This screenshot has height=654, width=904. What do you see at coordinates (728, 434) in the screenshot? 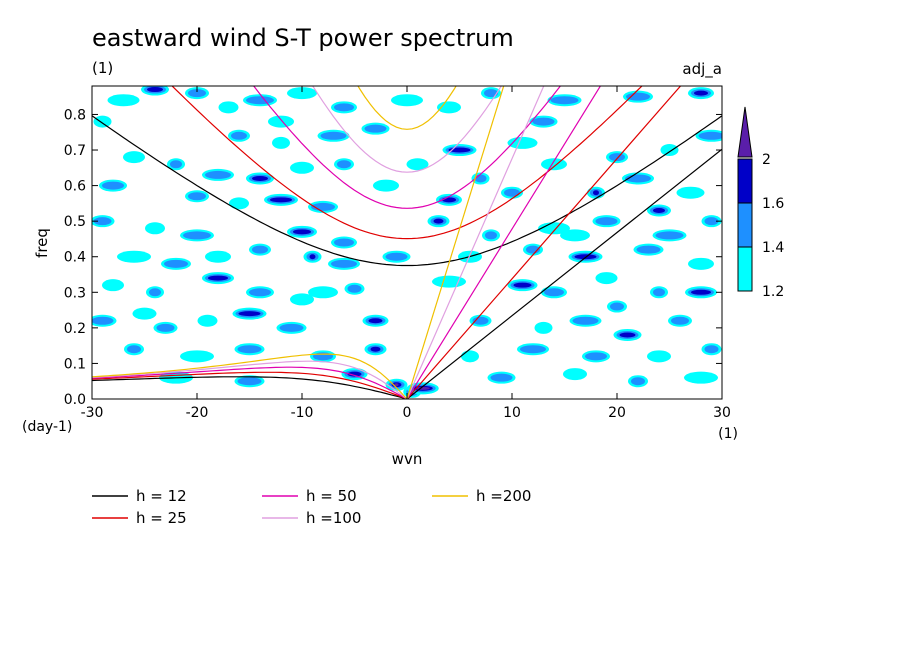
I see `x-unit-label: (1)` at bounding box center [728, 434].